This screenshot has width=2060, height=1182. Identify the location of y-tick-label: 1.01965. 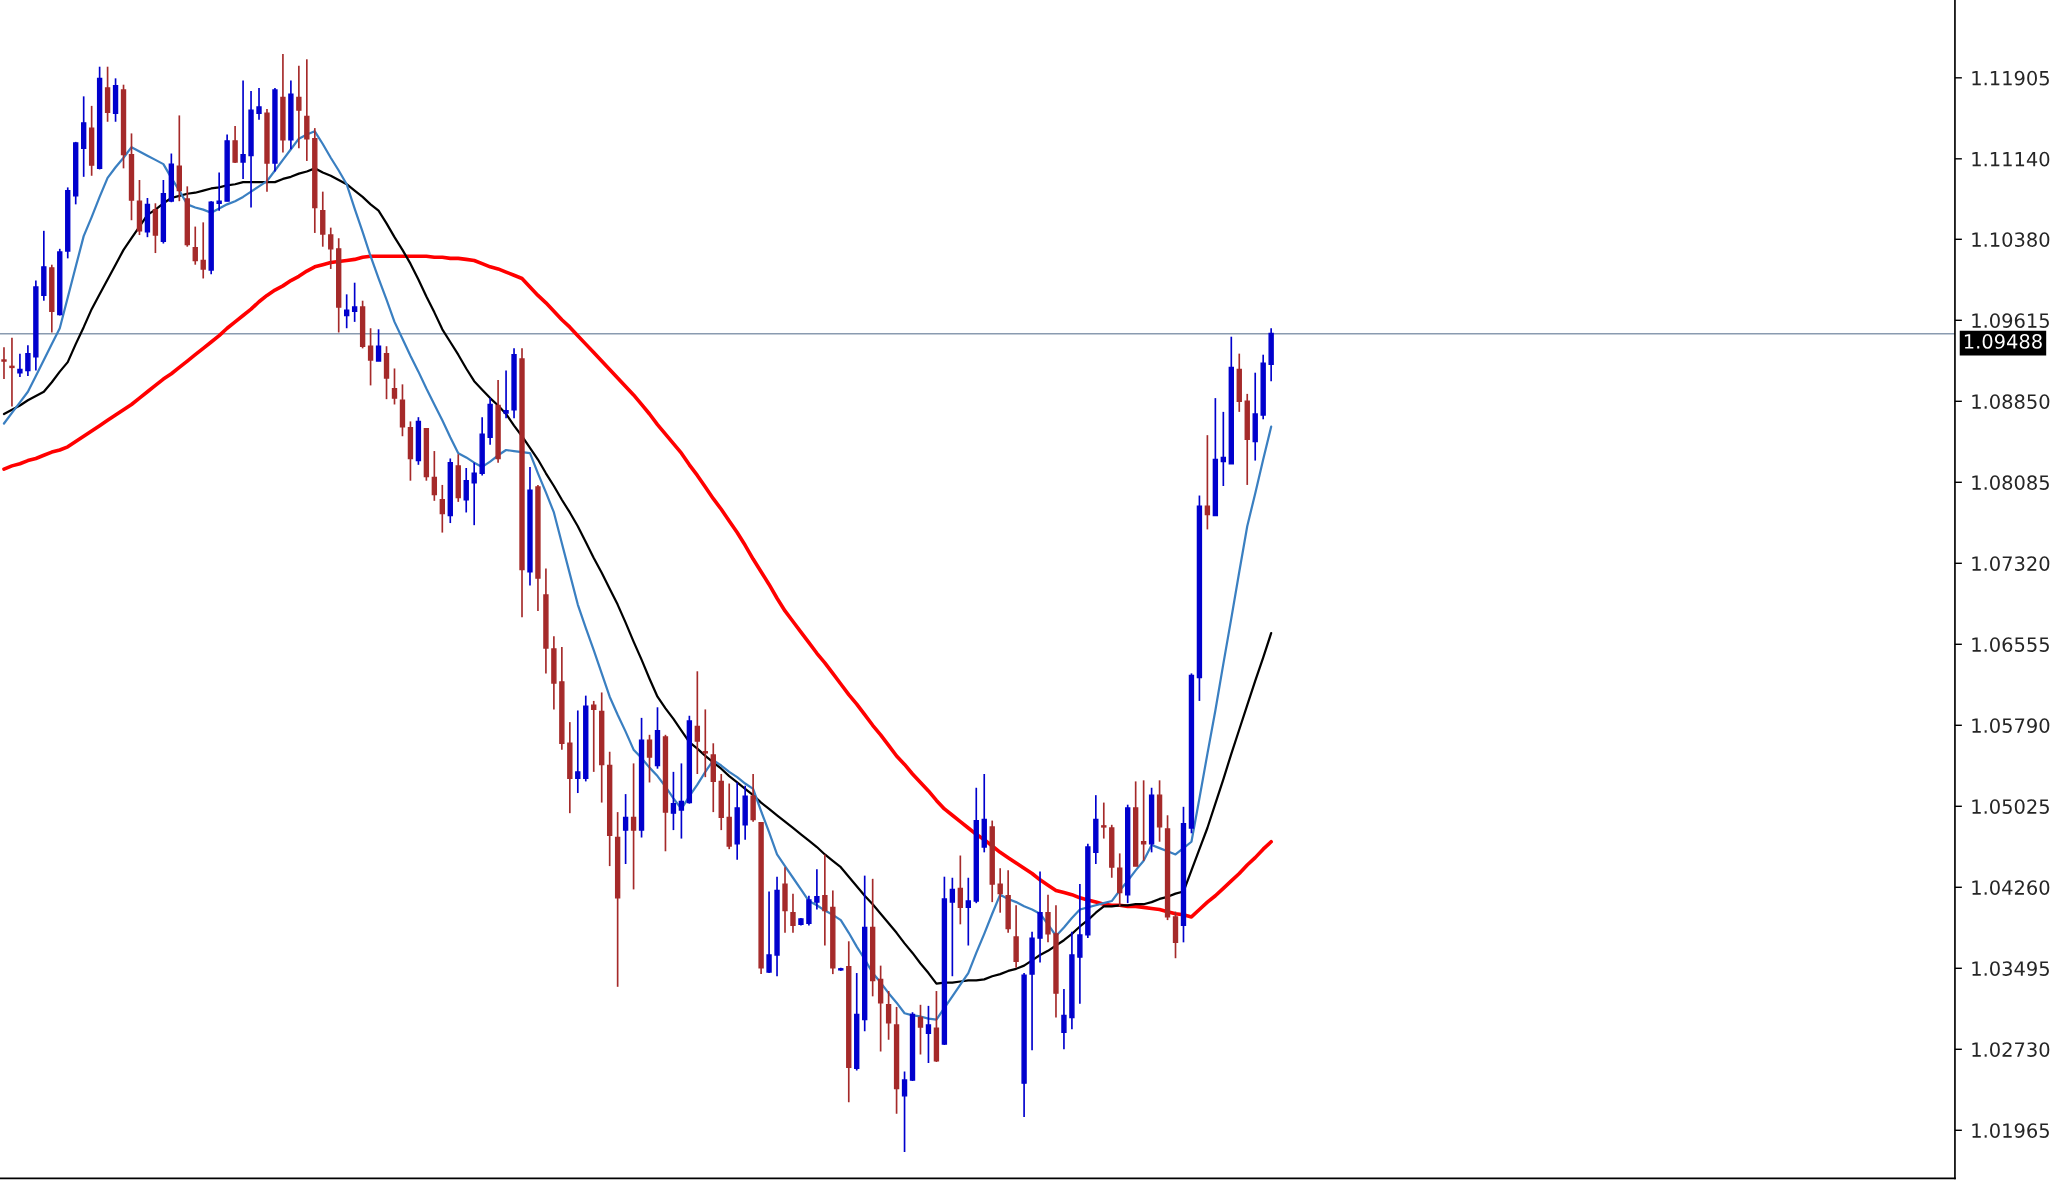
(2010, 1130).